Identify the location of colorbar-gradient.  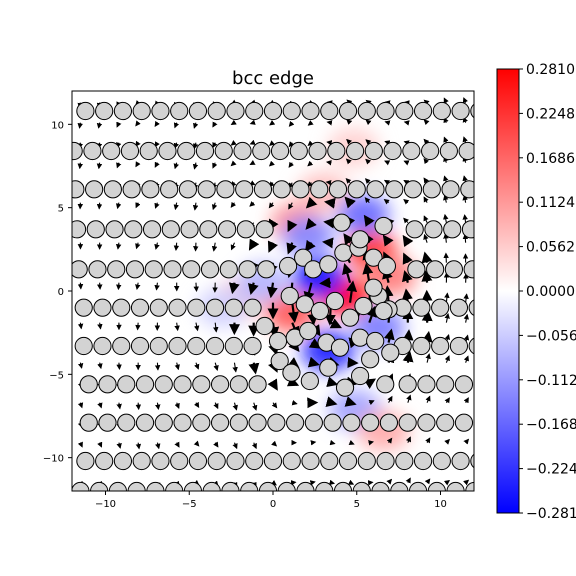
(508, 291).